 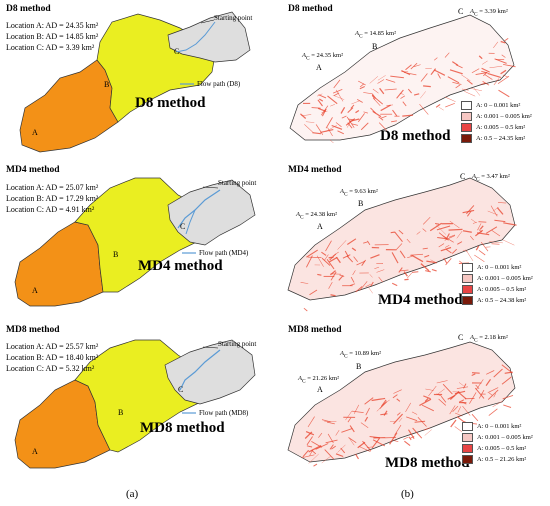 What do you see at coordinates (359, 193) in the screenshot?
I see `area-annotation-b: AC = 9.63 km²` at bounding box center [359, 193].